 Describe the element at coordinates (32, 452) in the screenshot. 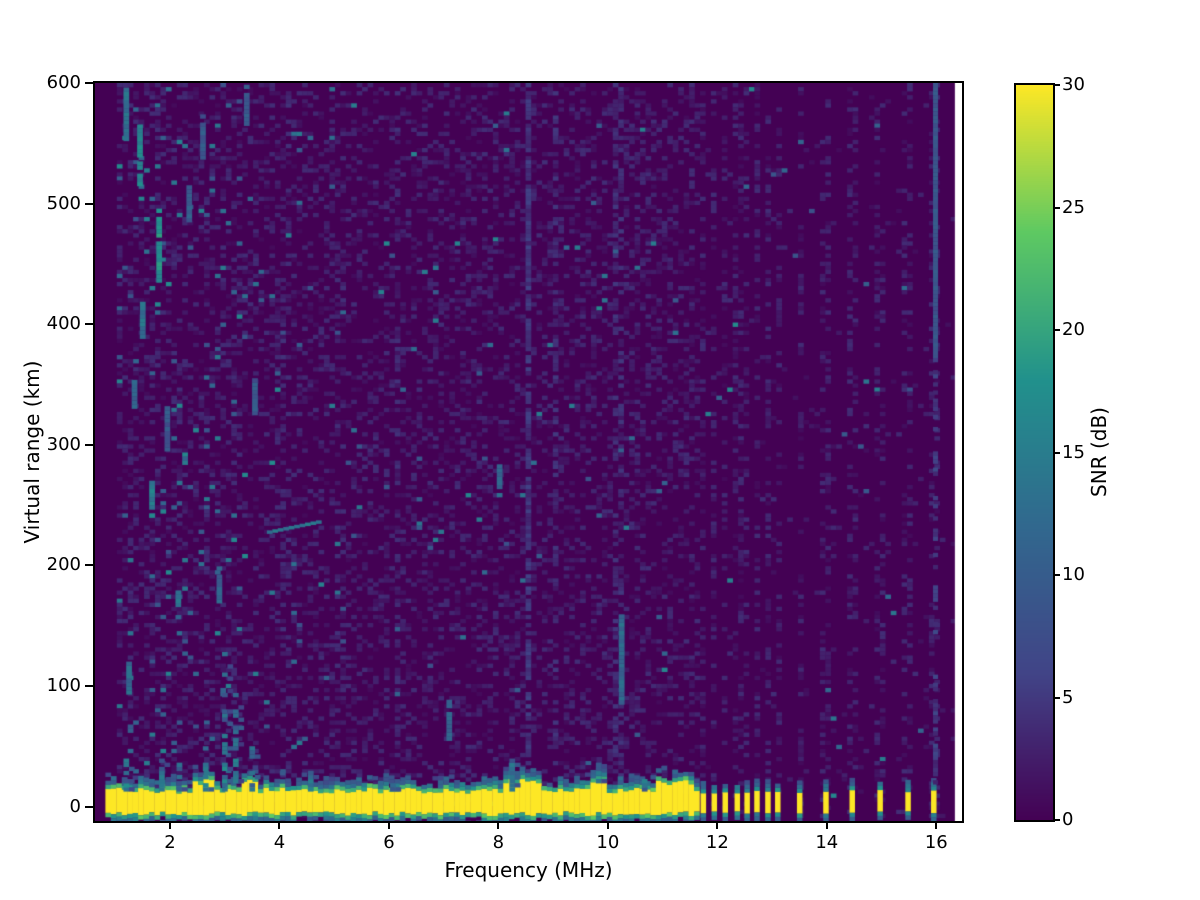

I see `y-axis-label: Virtual range (km)` at that location.